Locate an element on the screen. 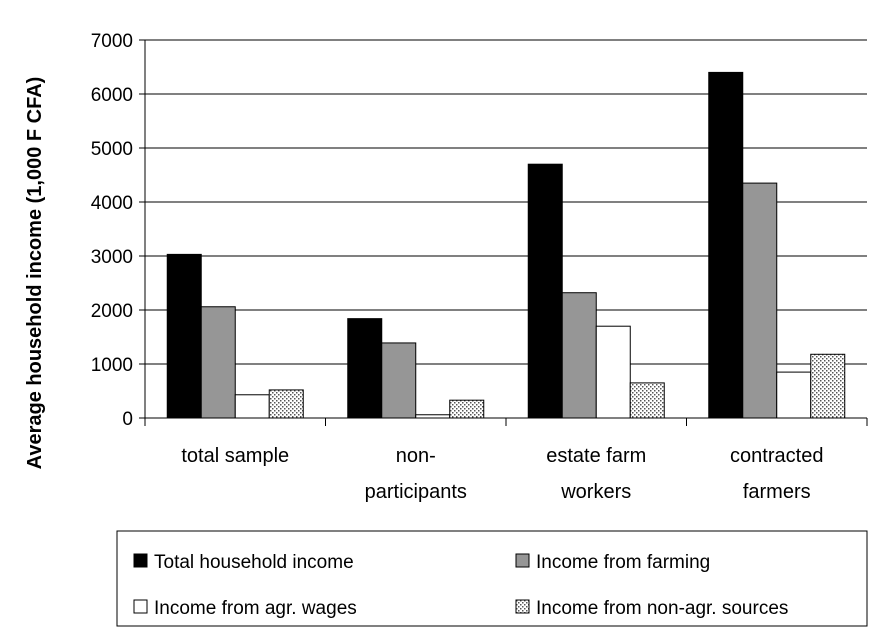 The image size is (877, 629). legend-box is located at coordinates (492, 578).